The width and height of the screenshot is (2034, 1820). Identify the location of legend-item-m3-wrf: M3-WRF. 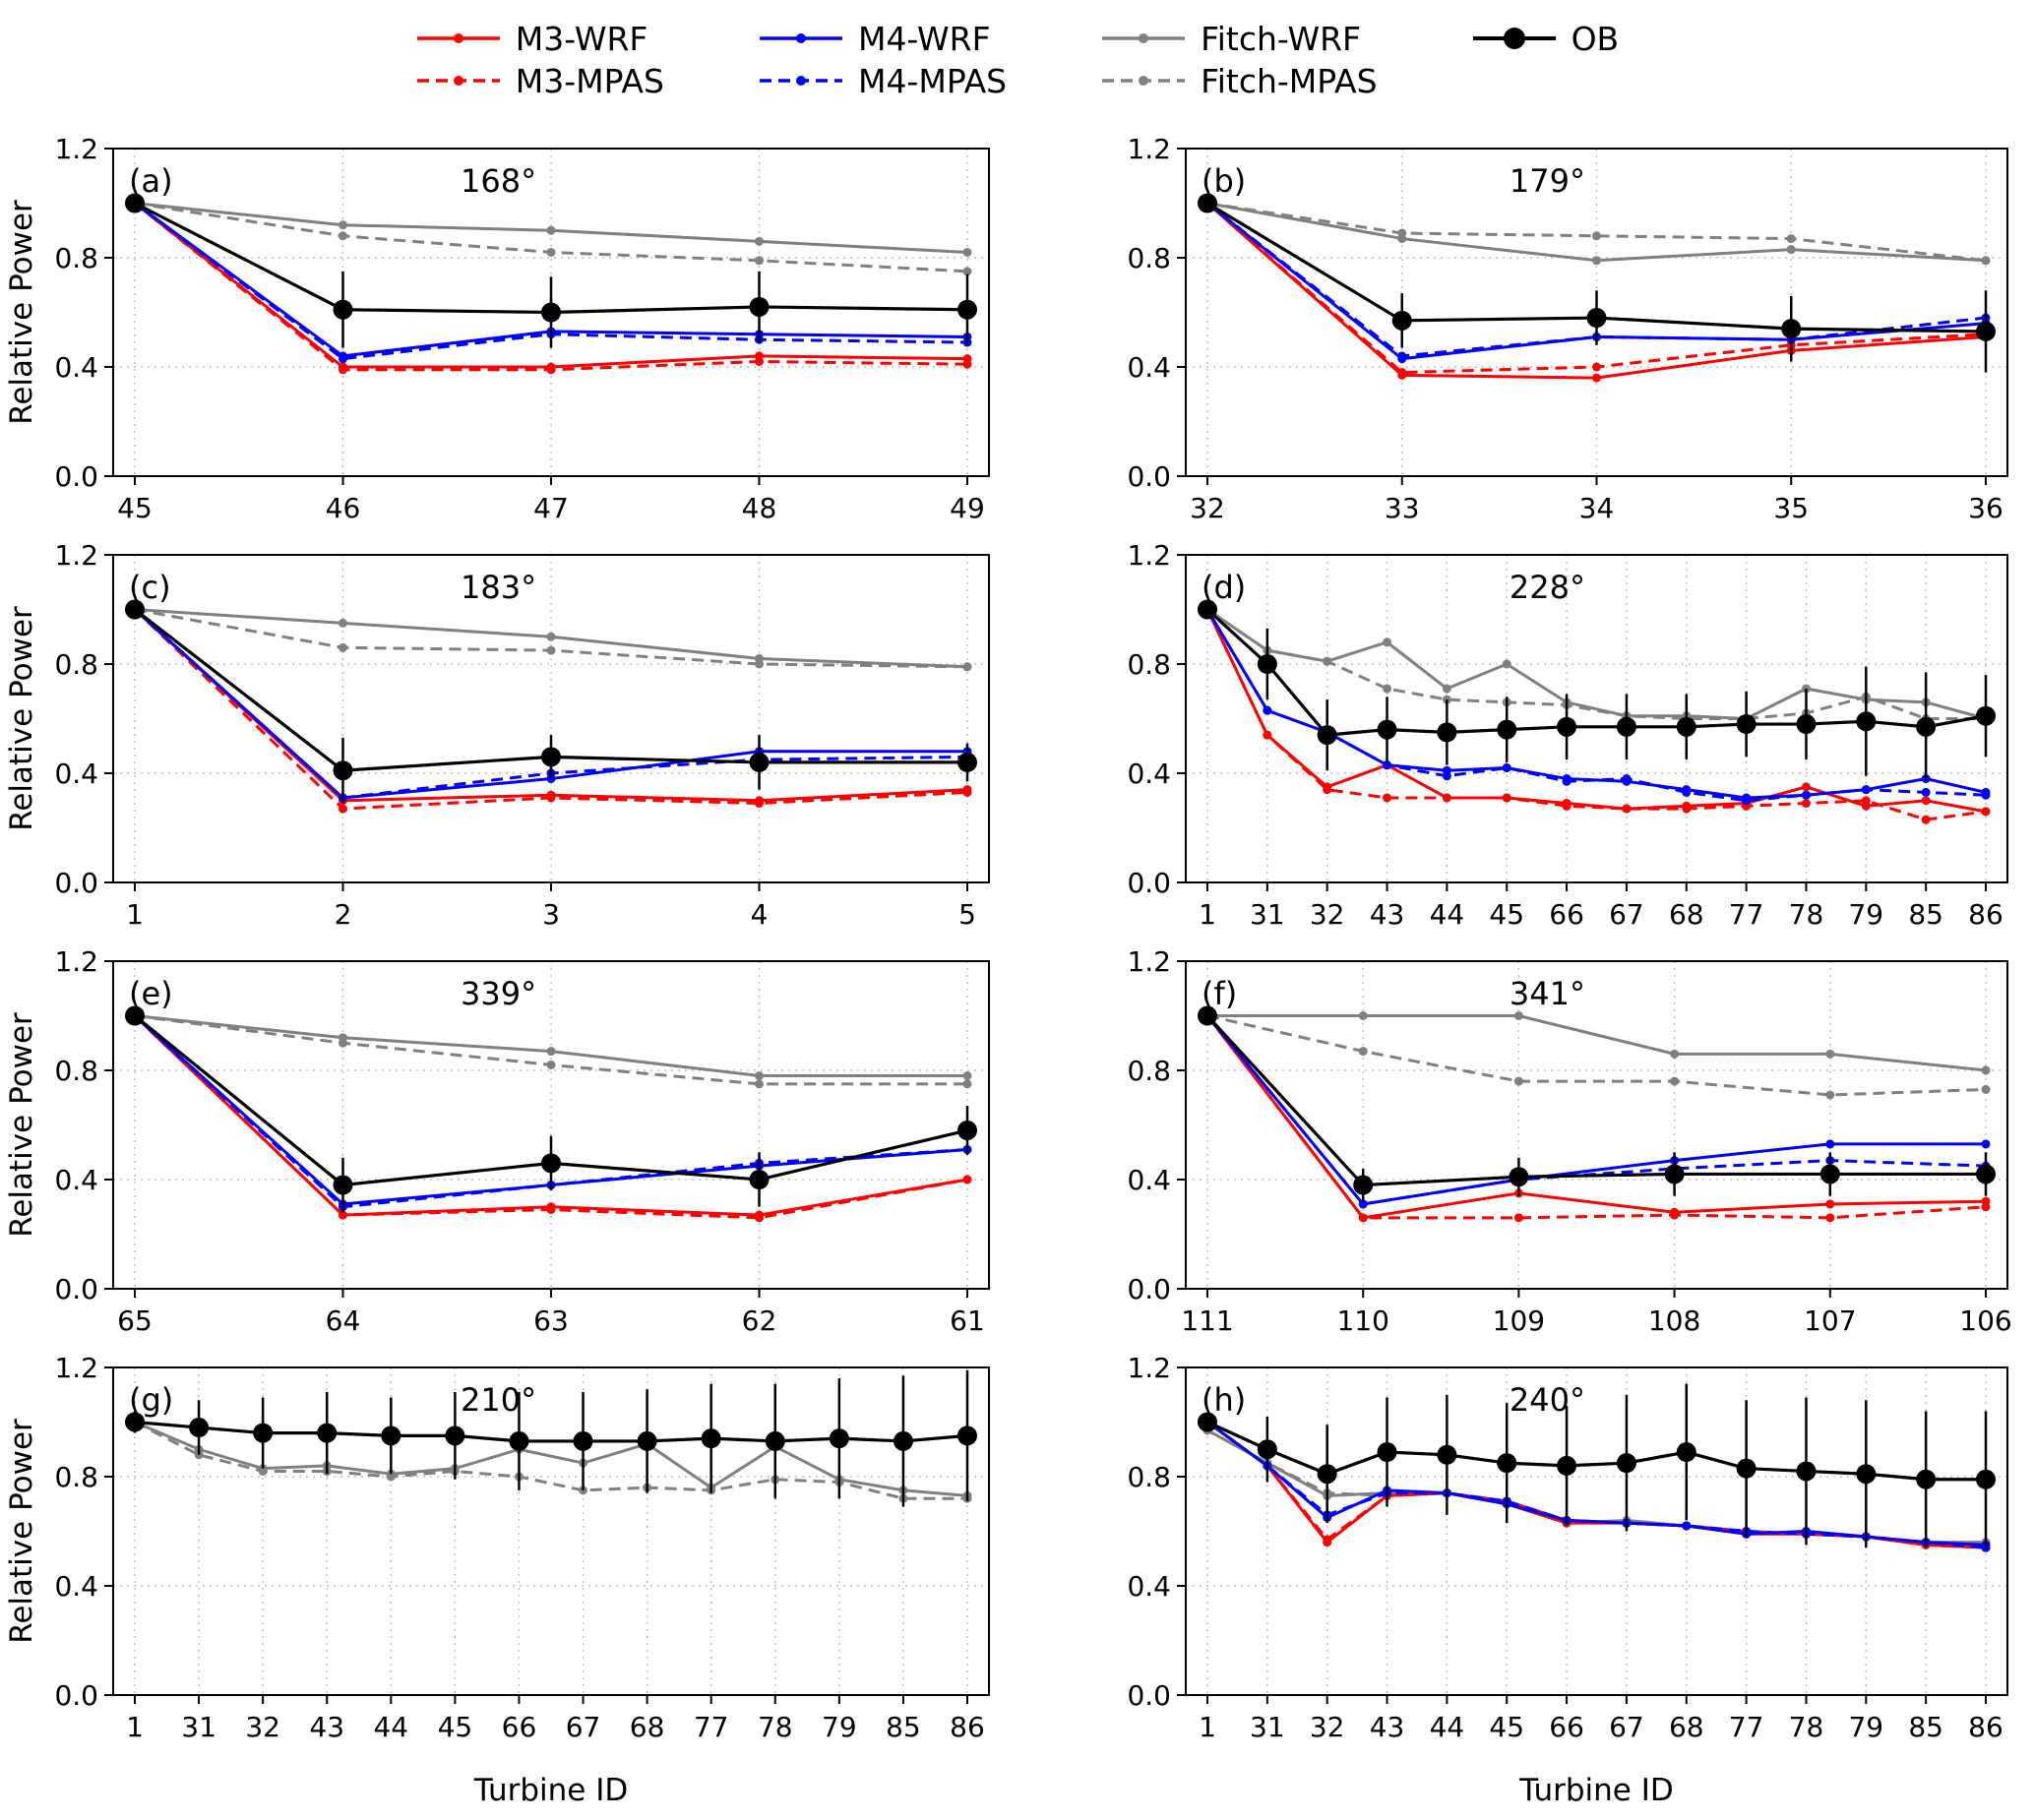
(540, 39).